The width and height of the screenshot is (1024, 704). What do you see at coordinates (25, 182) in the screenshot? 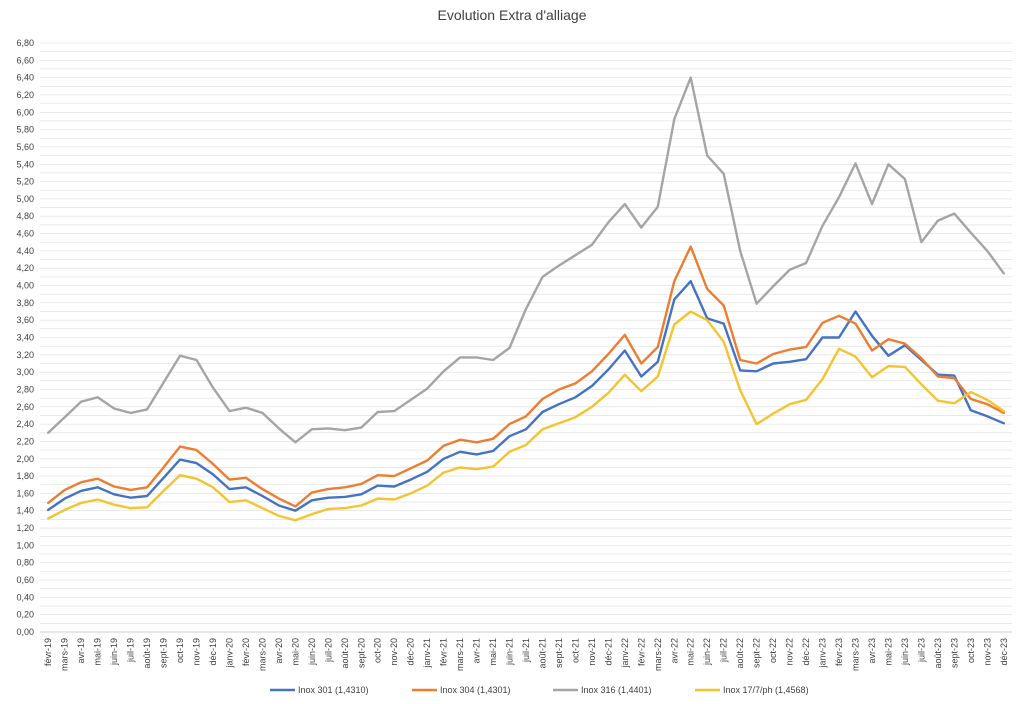
I see `y-tick-label: 5,20` at bounding box center [25, 182].